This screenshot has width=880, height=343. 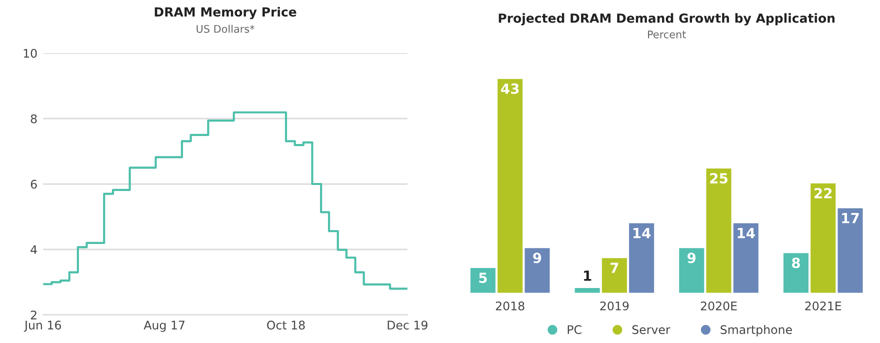 I want to click on y-tick-label: 4, so click(x=33, y=249).